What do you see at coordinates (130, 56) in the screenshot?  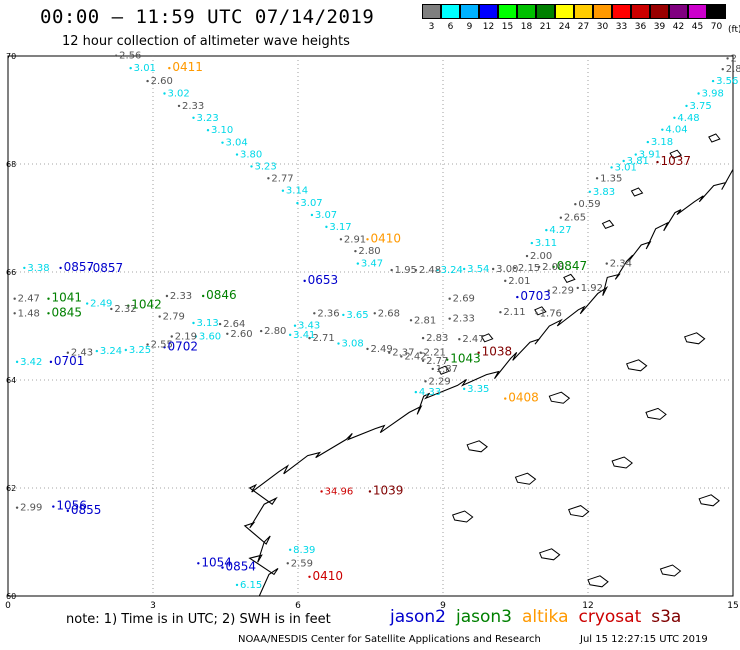 I see `wave-height-label: 2.56` at bounding box center [130, 56].